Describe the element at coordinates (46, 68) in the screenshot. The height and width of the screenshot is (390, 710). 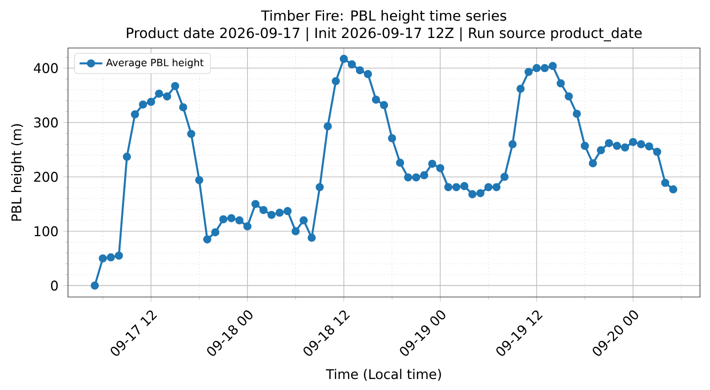
I see `y-tick-label: 400` at that location.